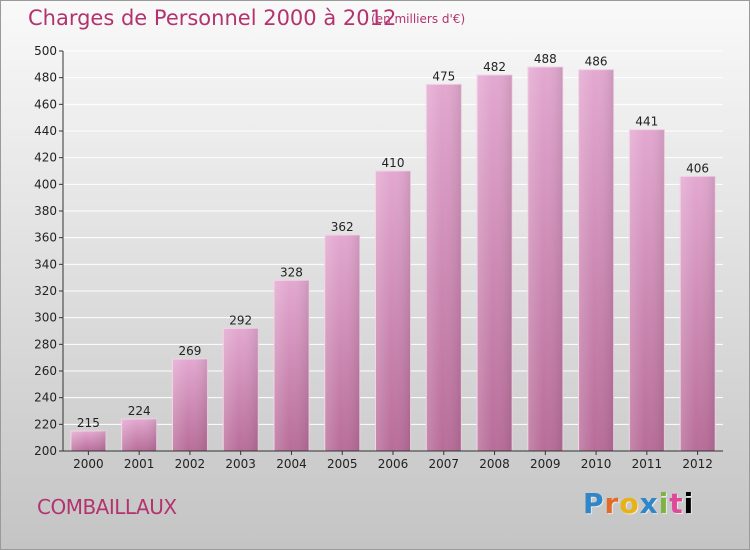  I want to click on y-tick-label: 500, so click(45, 51).